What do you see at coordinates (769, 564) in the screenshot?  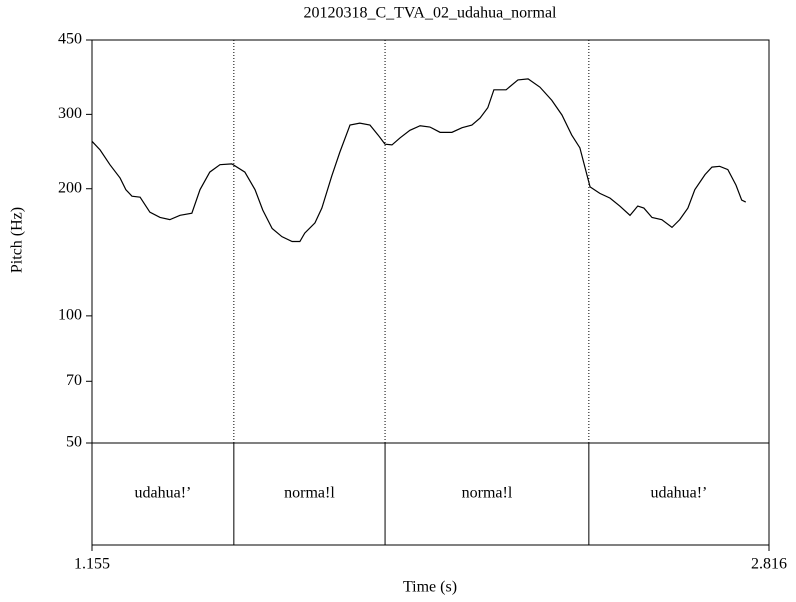 I see `x-tick-label: 2.816` at bounding box center [769, 564].